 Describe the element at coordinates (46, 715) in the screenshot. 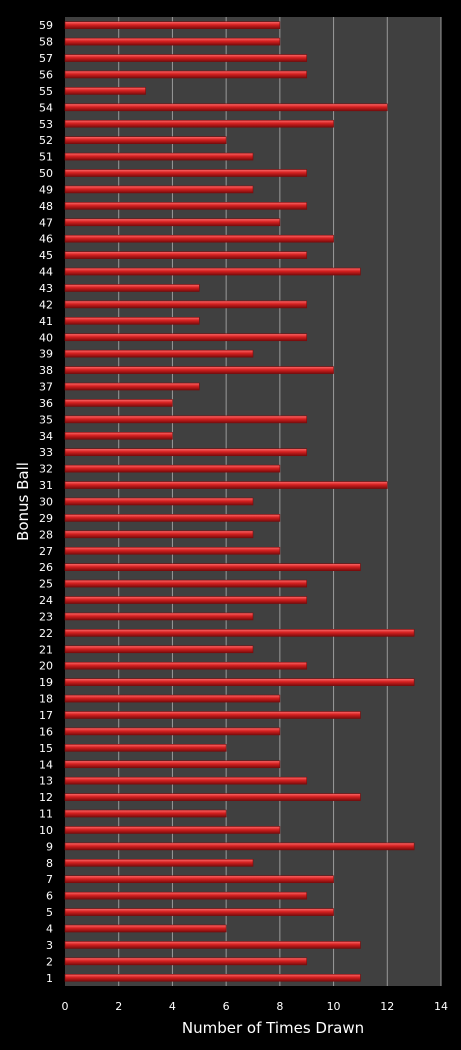

I see `y-tick-label: 17` at that location.